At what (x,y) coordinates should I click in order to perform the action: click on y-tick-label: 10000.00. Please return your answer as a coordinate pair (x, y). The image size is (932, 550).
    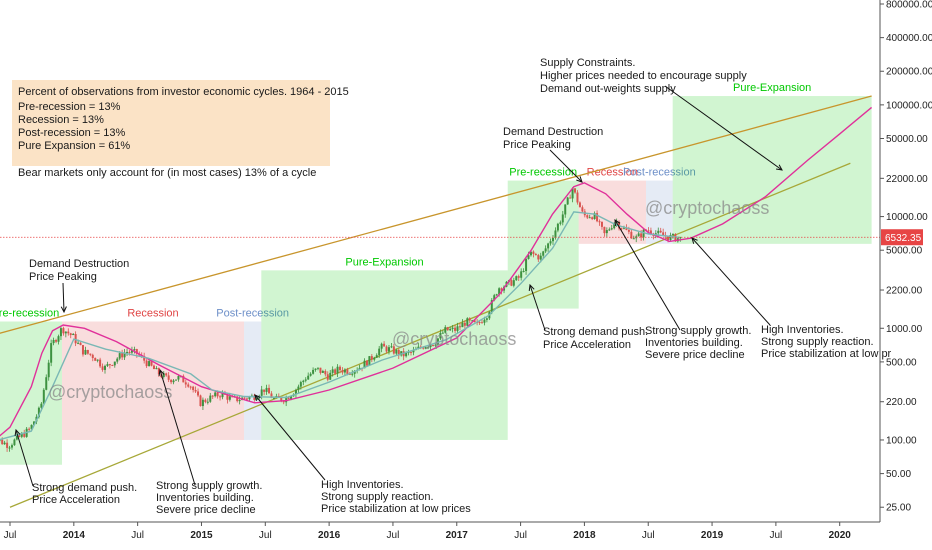
    Looking at the image, I should click on (907, 217).